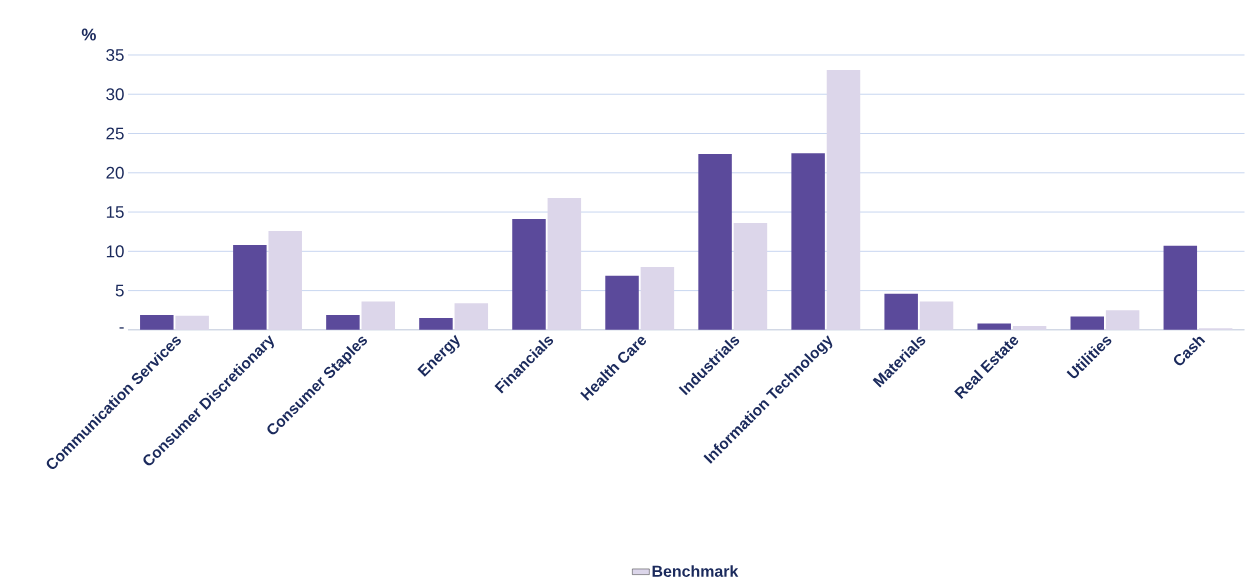 The height and width of the screenshot is (582, 1245). What do you see at coordinates (115, 94) in the screenshot?
I see `y-tick-label: 30` at bounding box center [115, 94].